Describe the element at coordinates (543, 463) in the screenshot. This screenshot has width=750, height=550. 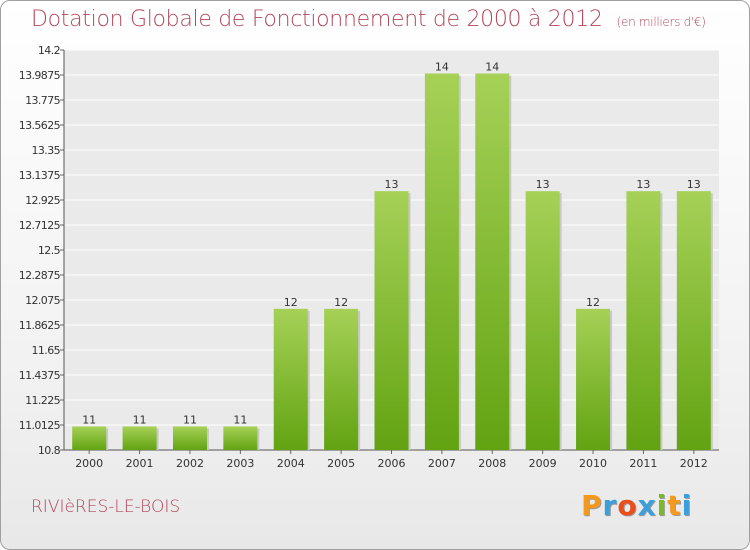
I see `x-tick-label: 2009` at that location.